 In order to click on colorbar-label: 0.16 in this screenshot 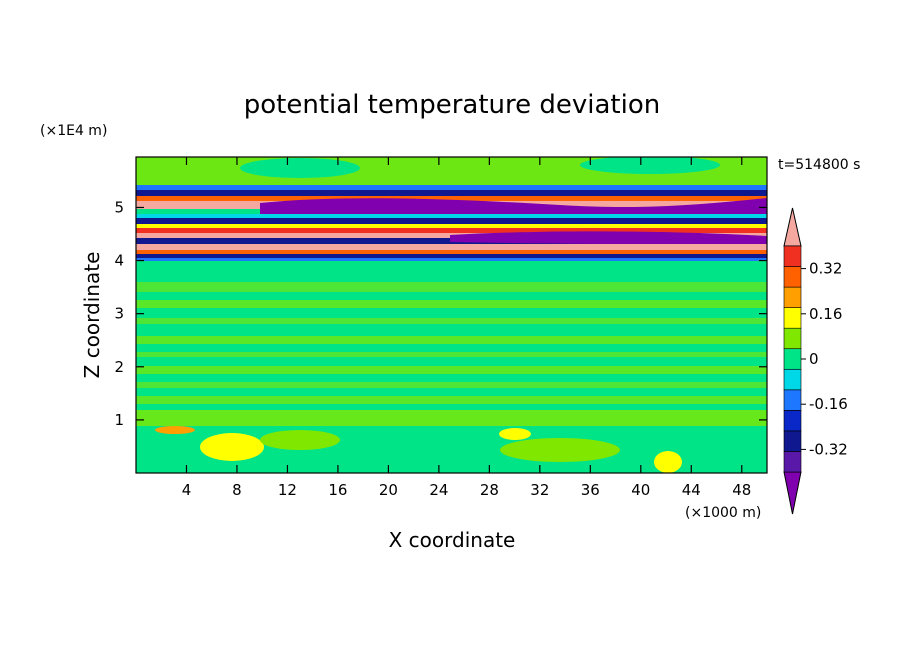, I will do `click(825, 314)`.